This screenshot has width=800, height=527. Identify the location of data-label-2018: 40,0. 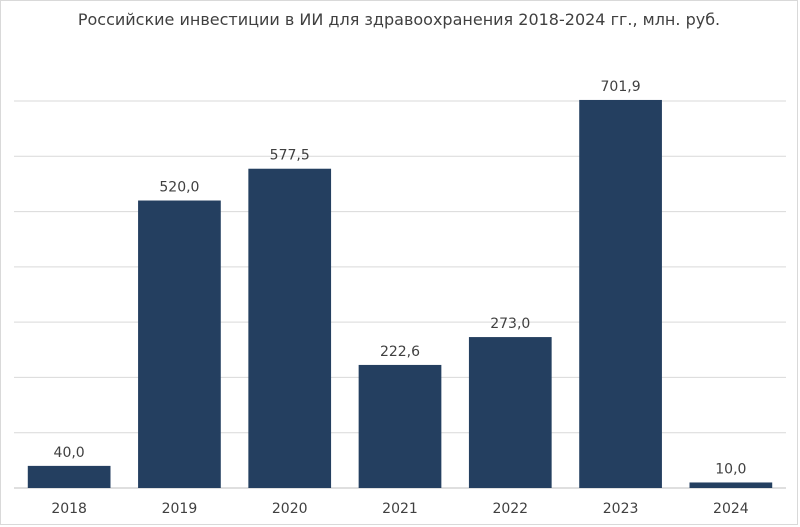
(69, 453).